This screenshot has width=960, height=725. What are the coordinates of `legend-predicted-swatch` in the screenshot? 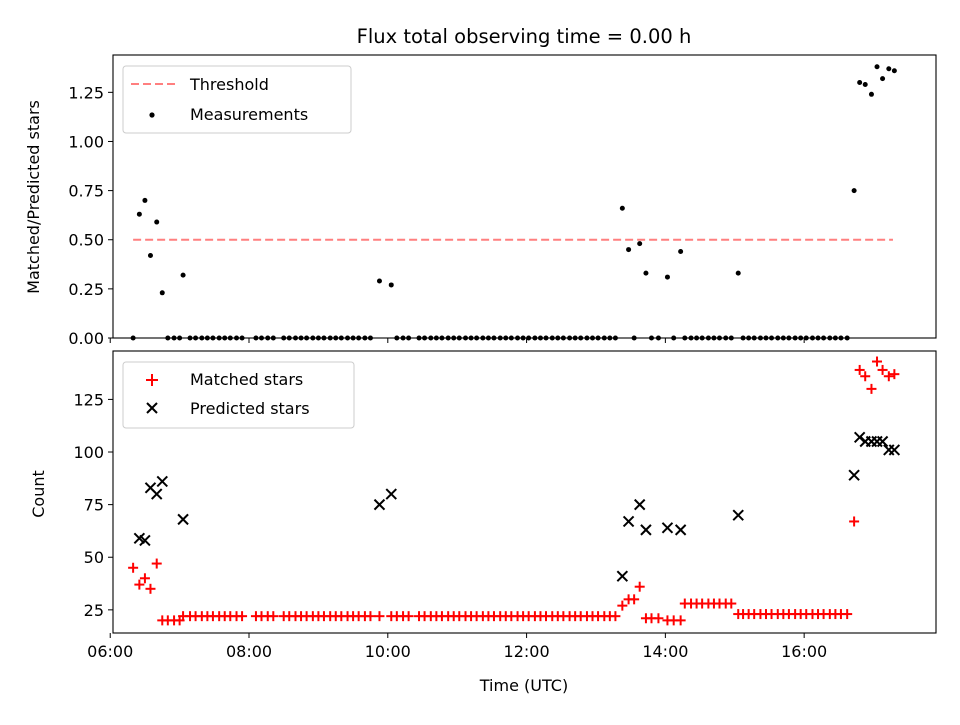 It's located at (152, 408).